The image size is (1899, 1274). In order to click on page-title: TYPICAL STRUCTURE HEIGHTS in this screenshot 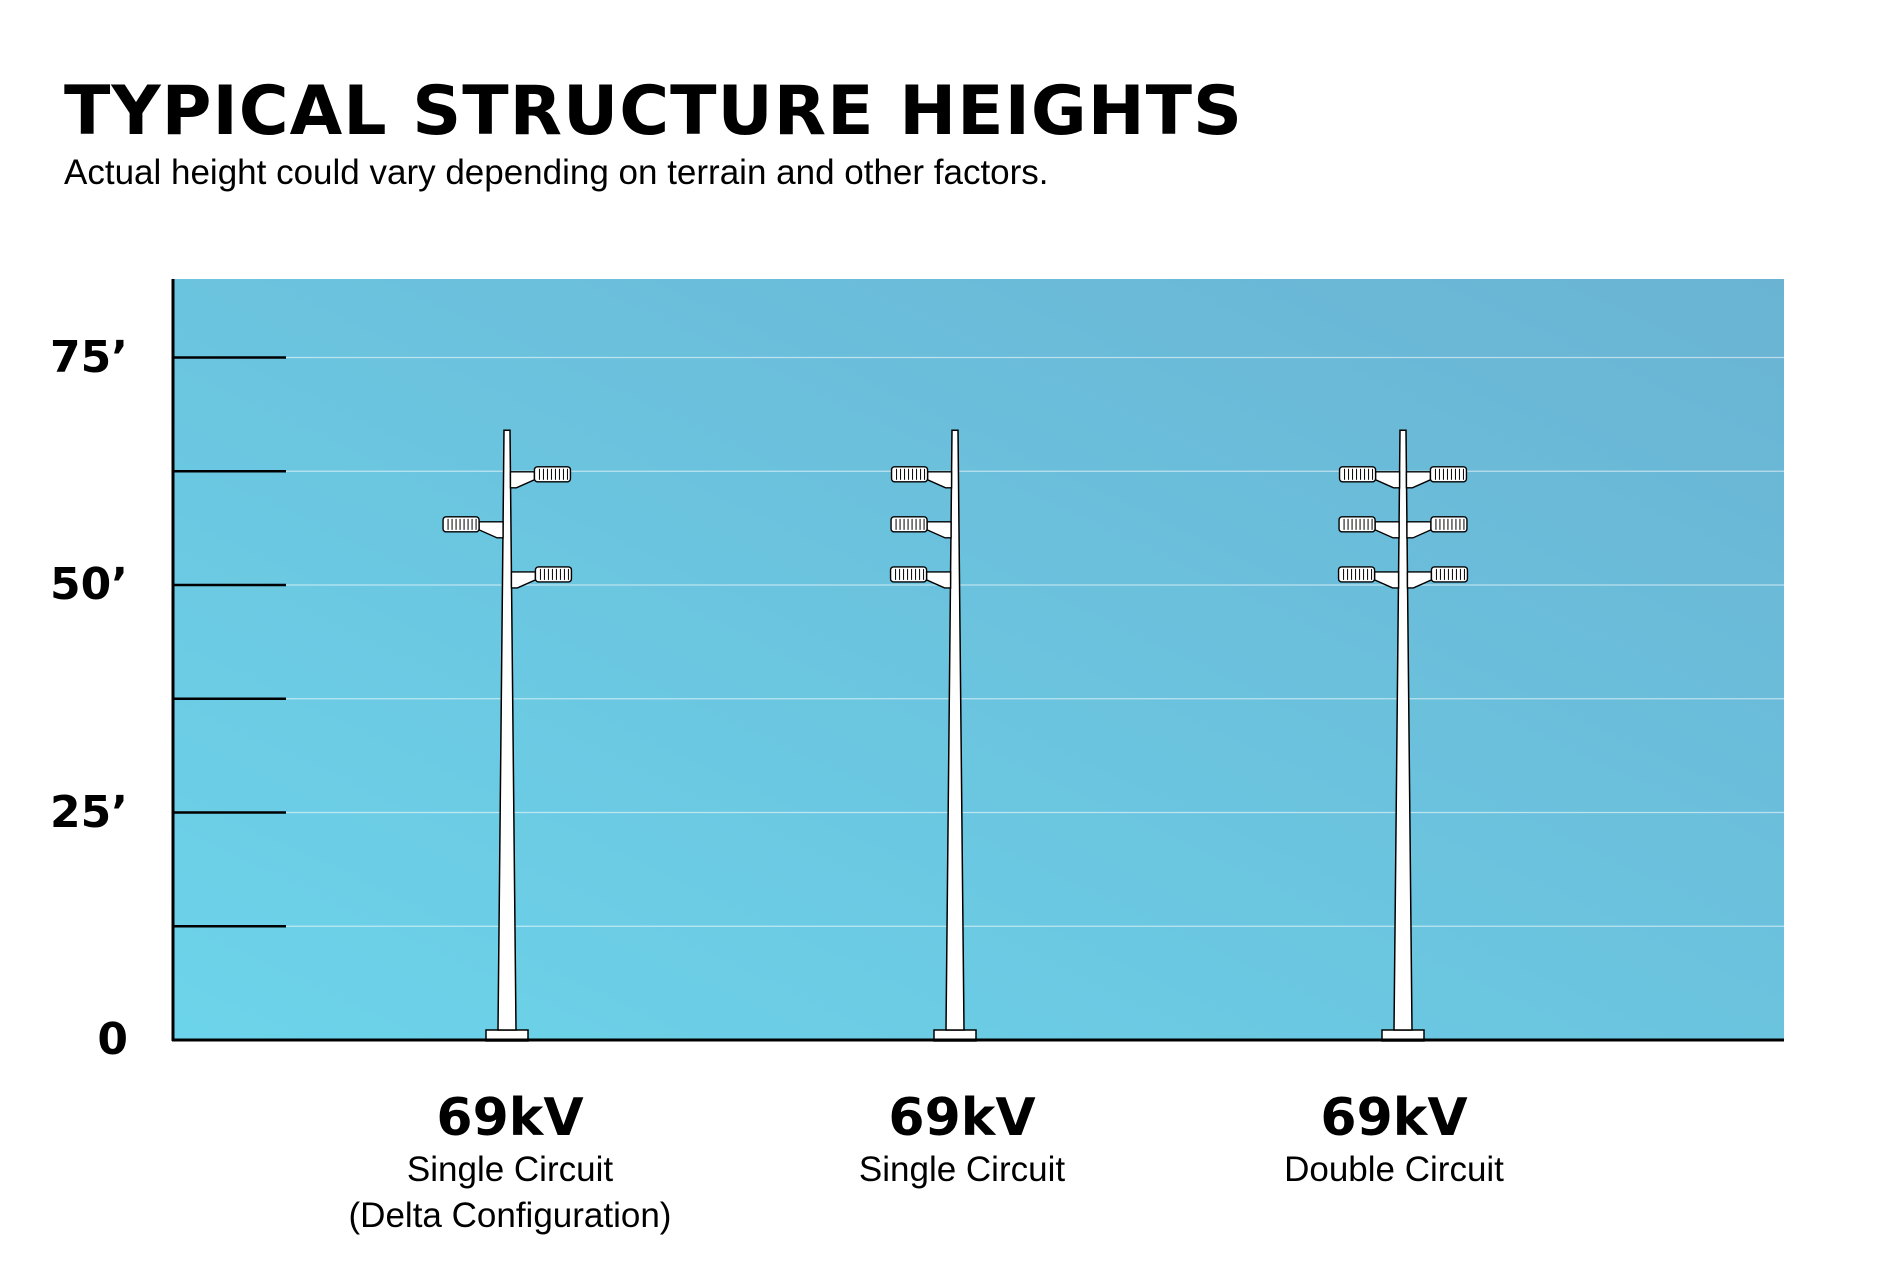, I will do `click(653, 111)`.